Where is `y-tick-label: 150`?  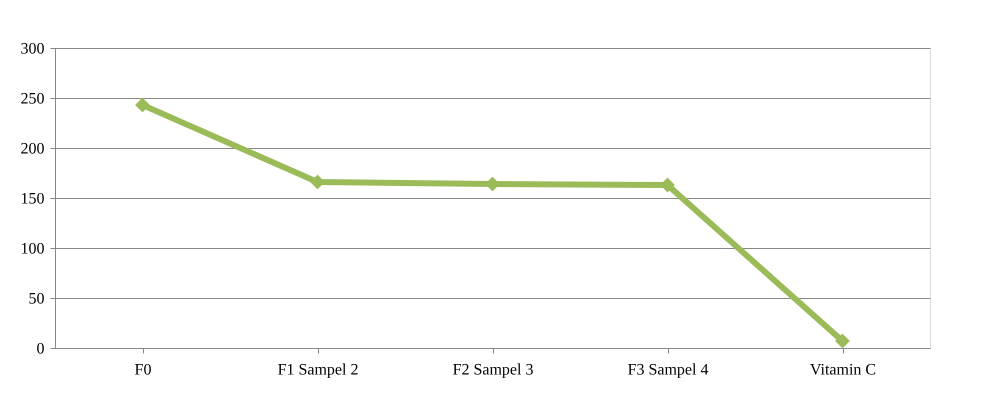
y-tick-label: 150 is located at coordinates (32, 199).